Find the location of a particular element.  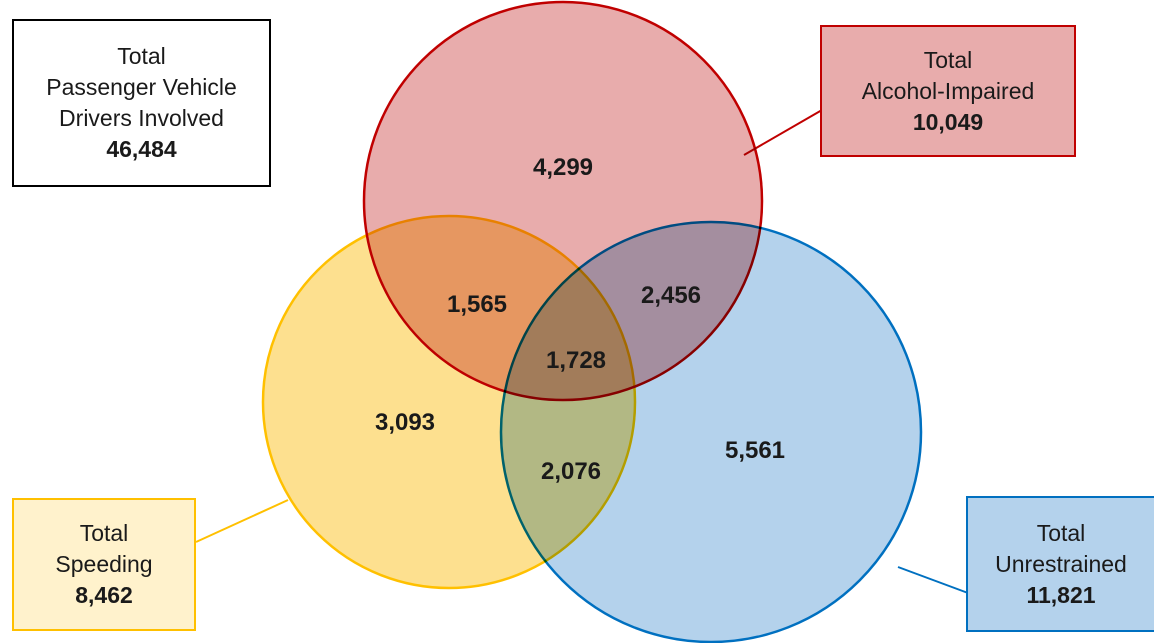

speeding-value: 8,462 is located at coordinates (104, 595).